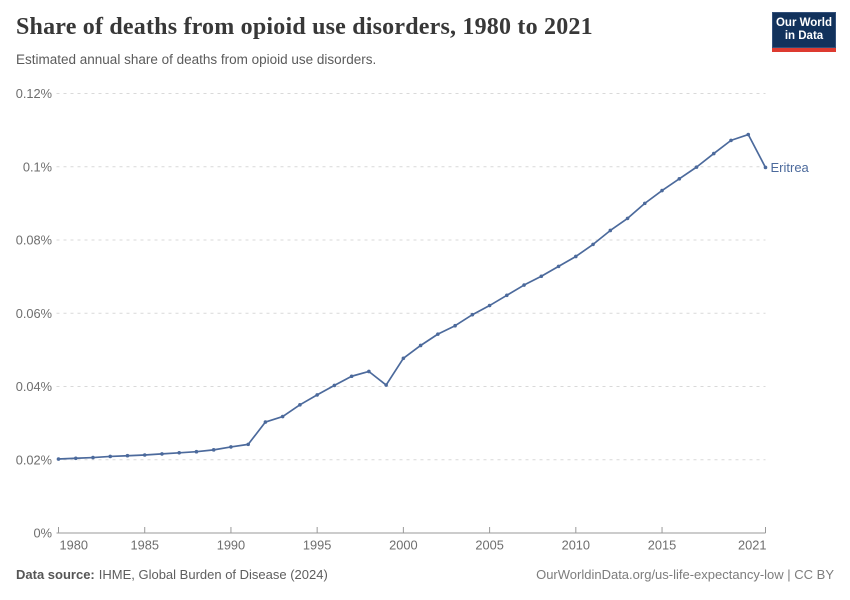  I want to click on owid-logo-box: Our World in Data, so click(804, 30).